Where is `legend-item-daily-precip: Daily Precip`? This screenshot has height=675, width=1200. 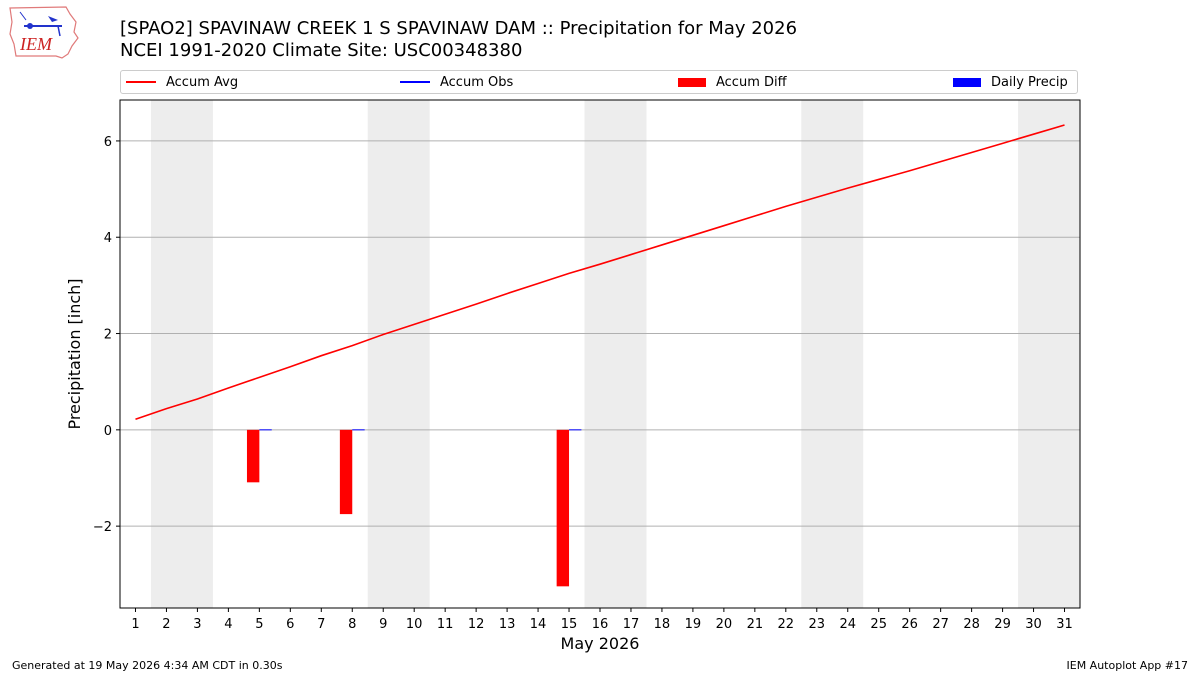 legend-item-daily-precip: Daily Precip is located at coordinates (1010, 82).